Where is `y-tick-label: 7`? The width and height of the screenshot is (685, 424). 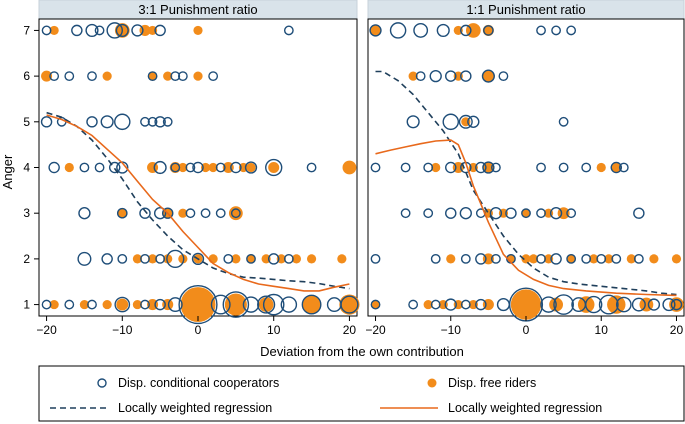
y-tick-label: 7 is located at coordinates (26, 30).